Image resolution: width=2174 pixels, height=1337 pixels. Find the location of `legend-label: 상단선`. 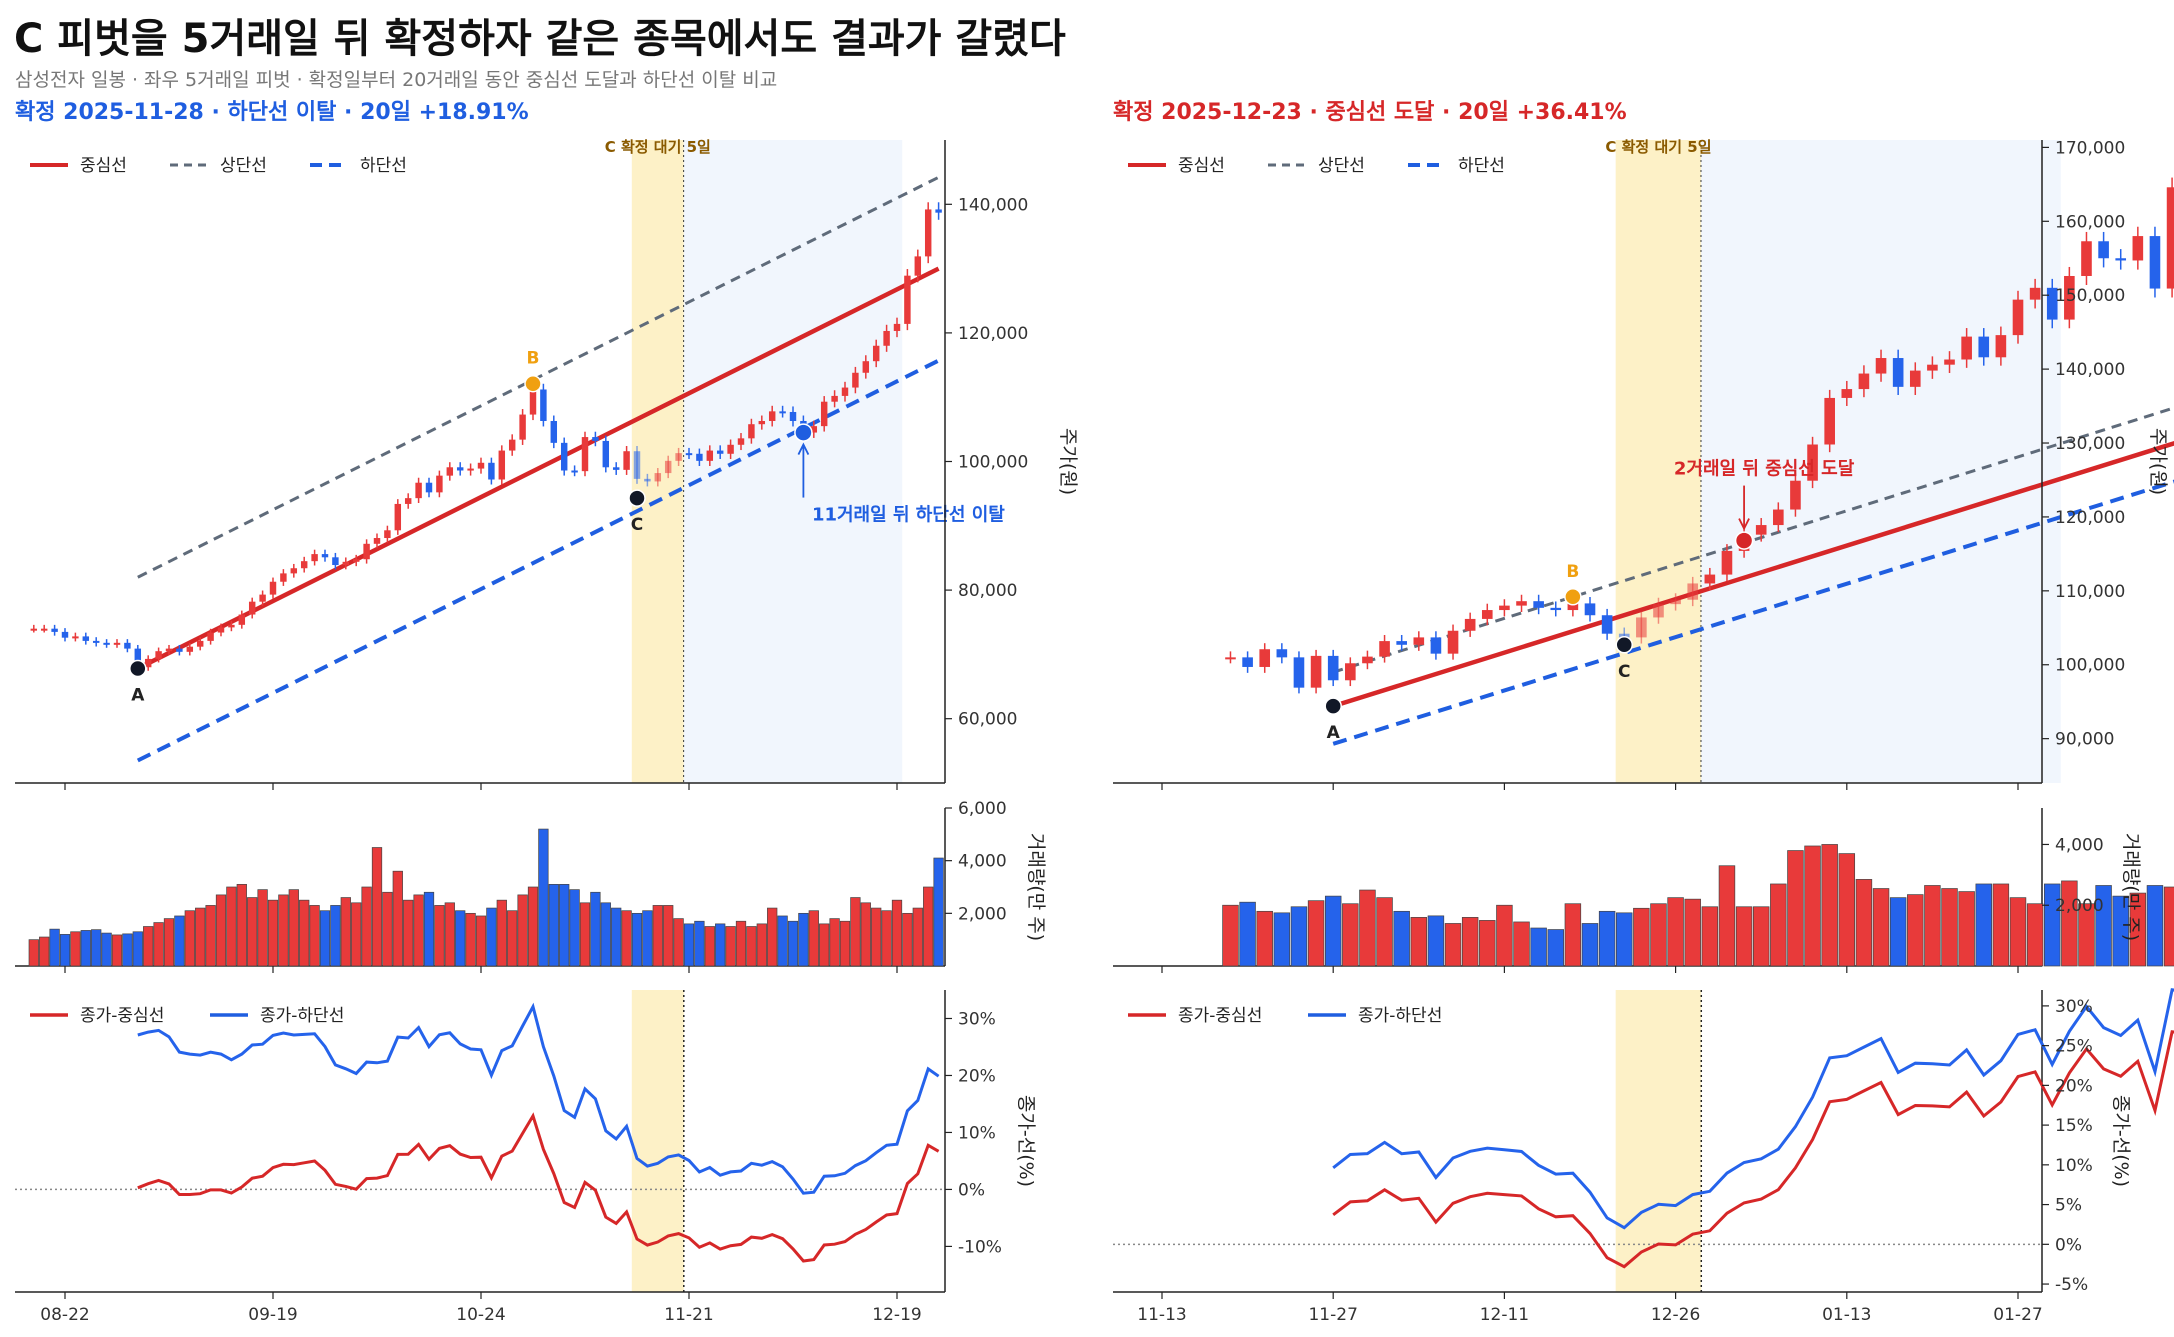

legend-label: 상단선 is located at coordinates (1341, 166).